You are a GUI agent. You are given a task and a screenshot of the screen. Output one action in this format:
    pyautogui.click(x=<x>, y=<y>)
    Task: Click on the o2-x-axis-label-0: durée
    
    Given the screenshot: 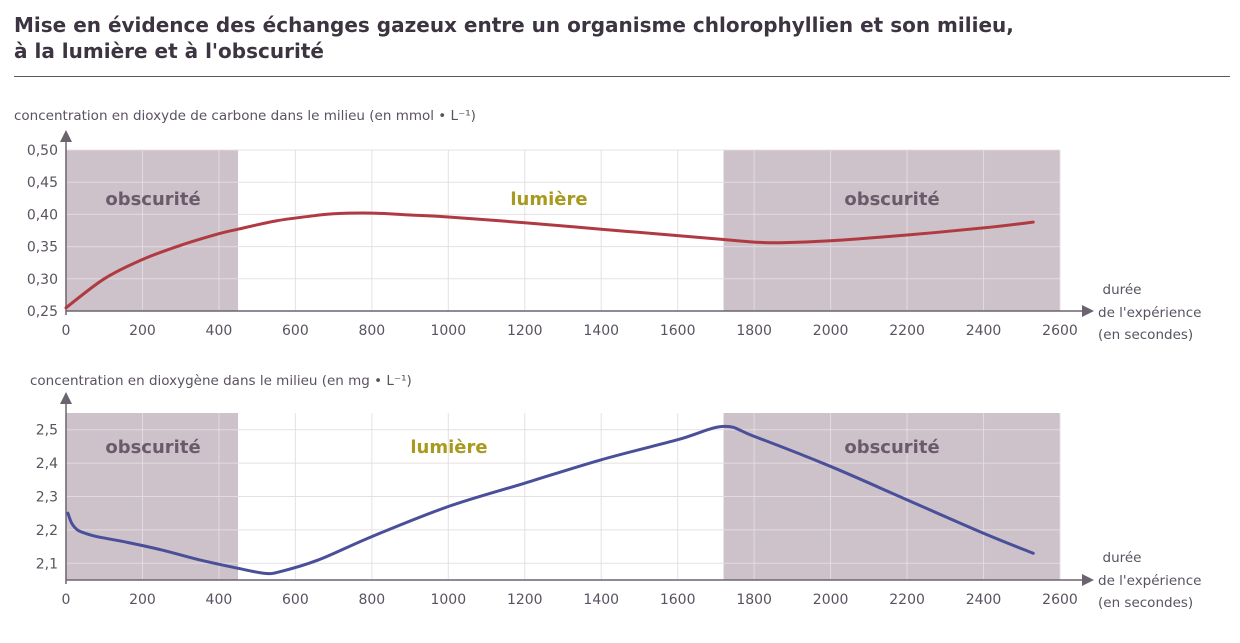 What is the action you would take?
    pyautogui.click(x=1122, y=558)
    